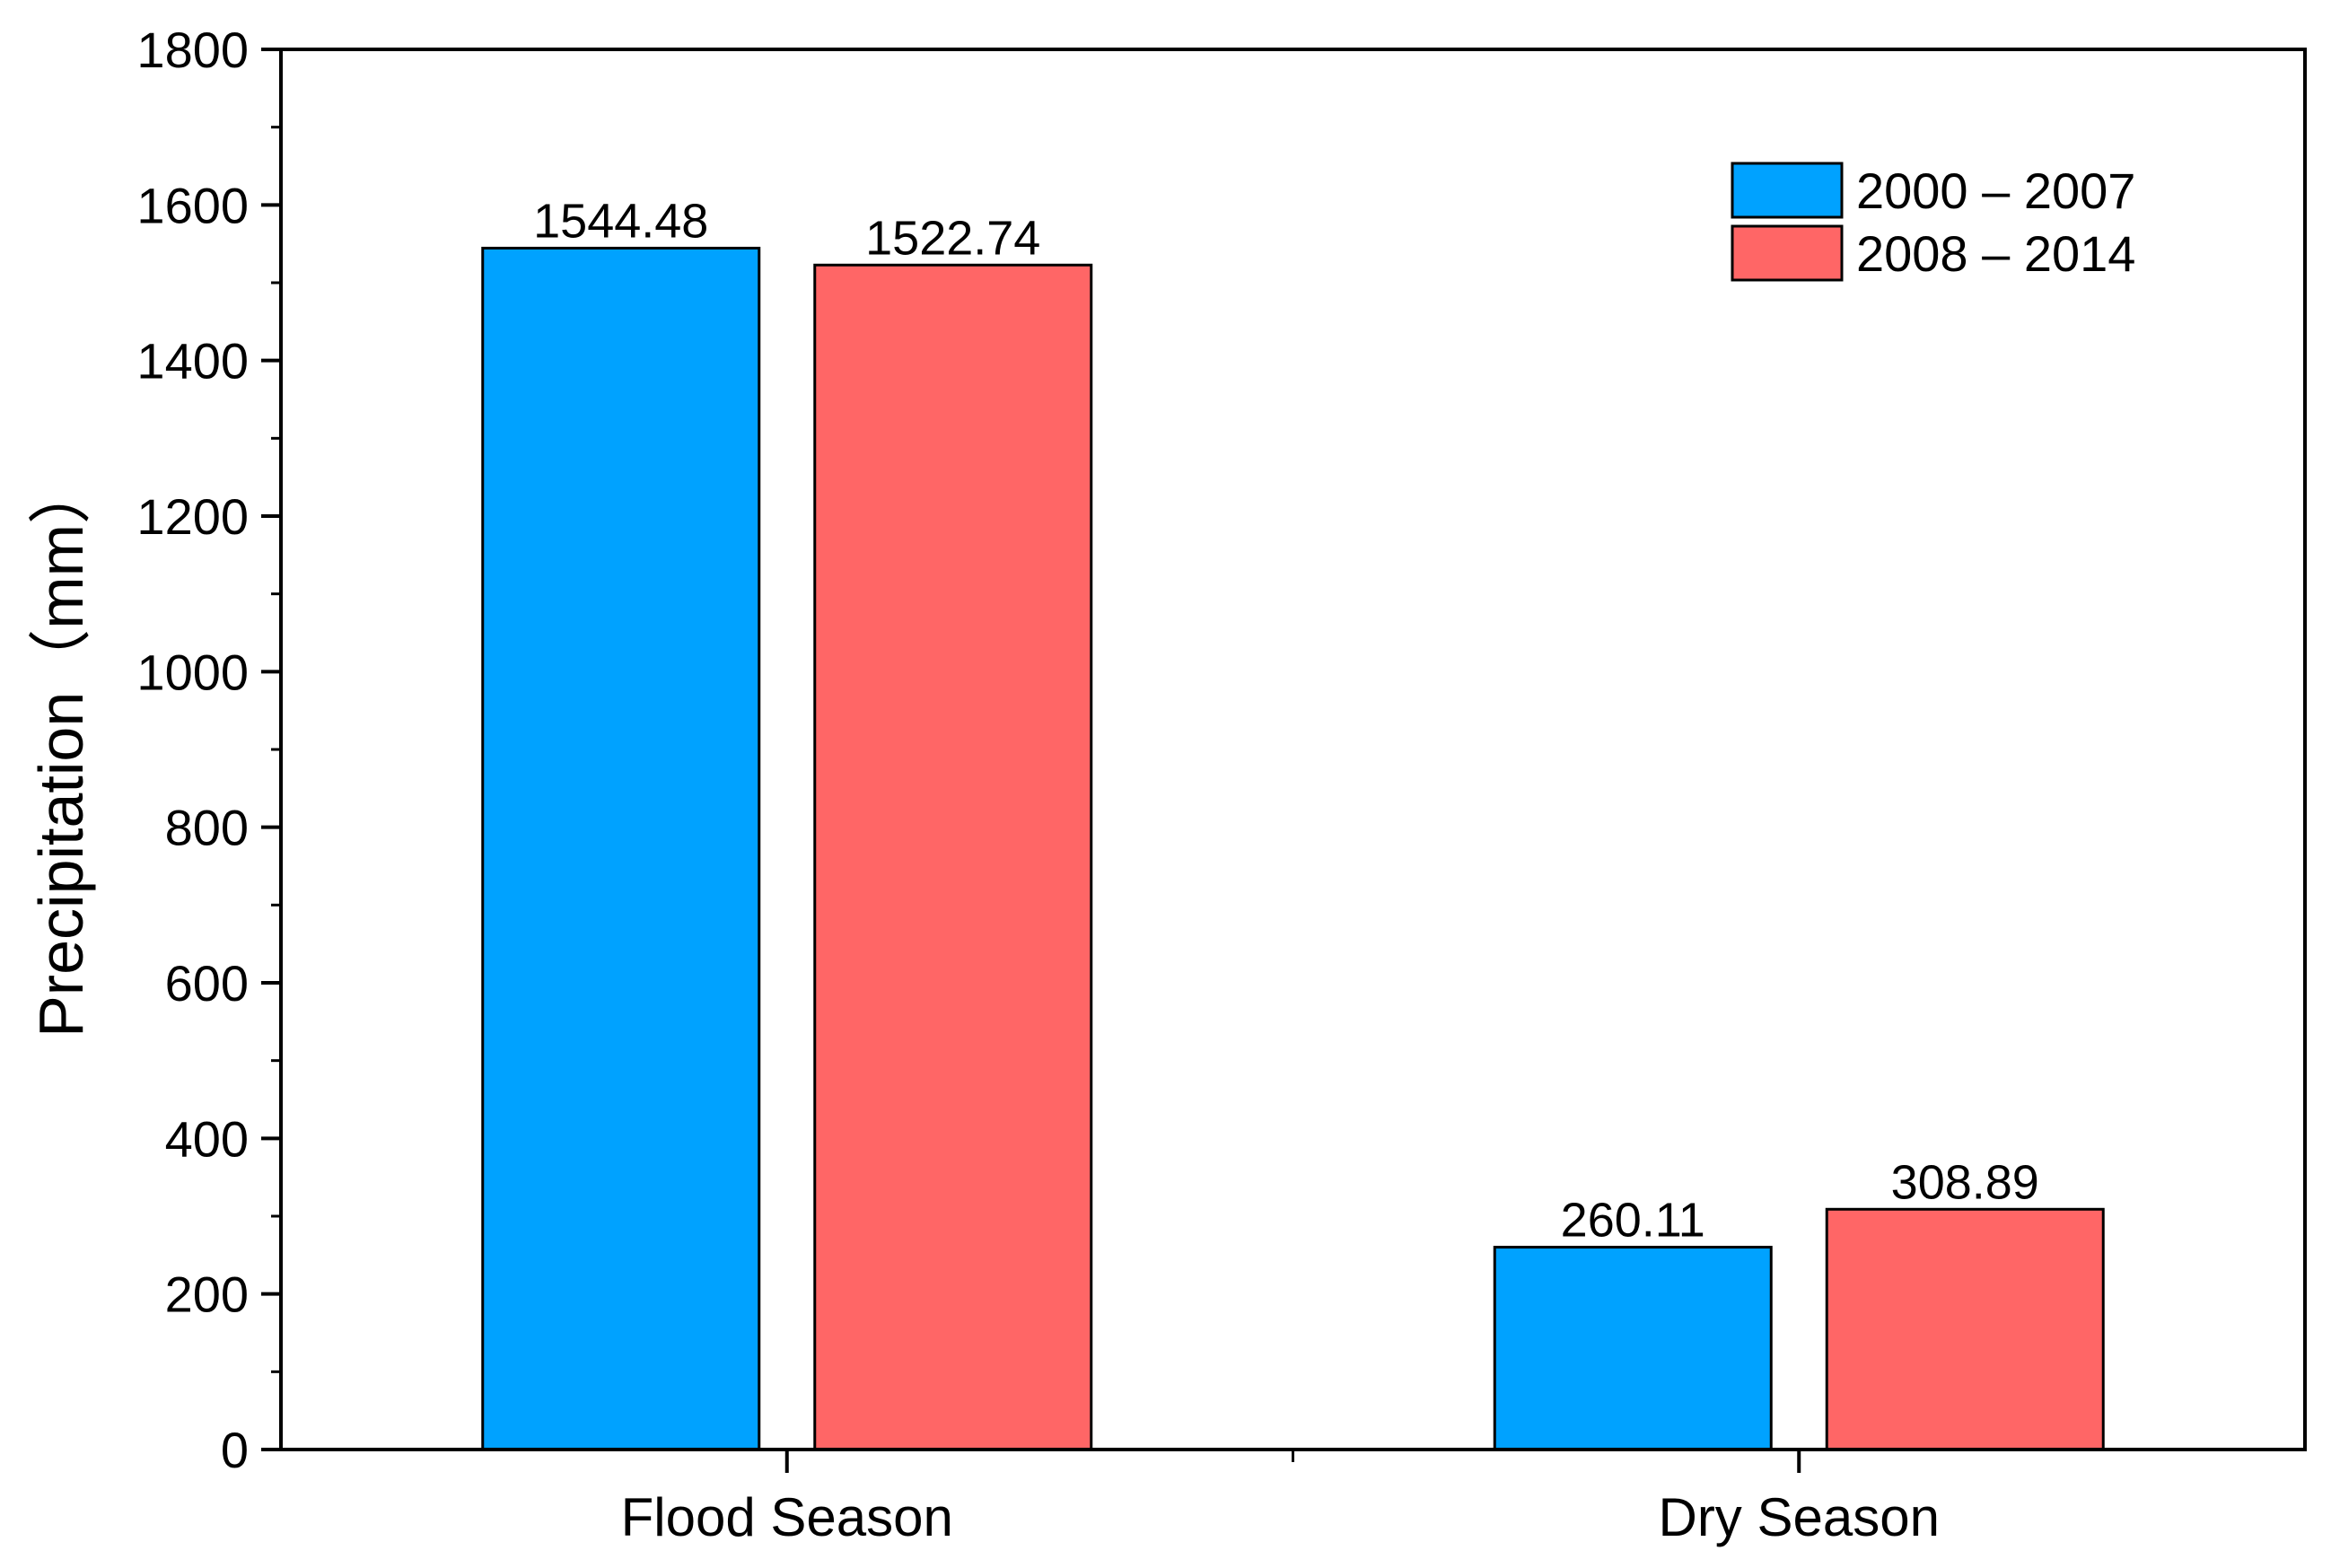 The width and height of the screenshot is (2331, 1568). What do you see at coordinates (193, 362) in the screenshot?
I see `y-tick-label-1400: 1400` at bounding box center [193, 362].